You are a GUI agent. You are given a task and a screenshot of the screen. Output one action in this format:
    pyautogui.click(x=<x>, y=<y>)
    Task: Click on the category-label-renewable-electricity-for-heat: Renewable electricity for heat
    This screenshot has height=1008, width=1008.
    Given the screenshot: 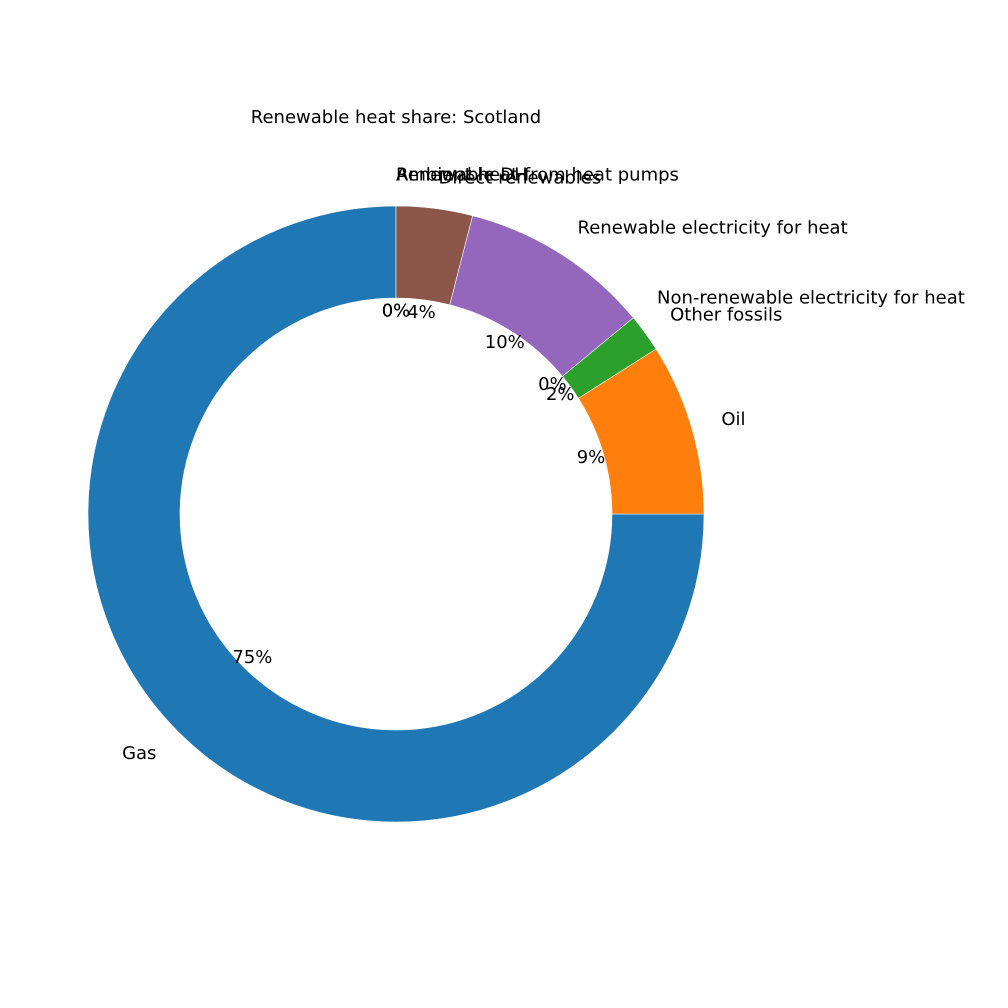 What is the action you would take?
    pyautogui.click(x=713, y=227)
    